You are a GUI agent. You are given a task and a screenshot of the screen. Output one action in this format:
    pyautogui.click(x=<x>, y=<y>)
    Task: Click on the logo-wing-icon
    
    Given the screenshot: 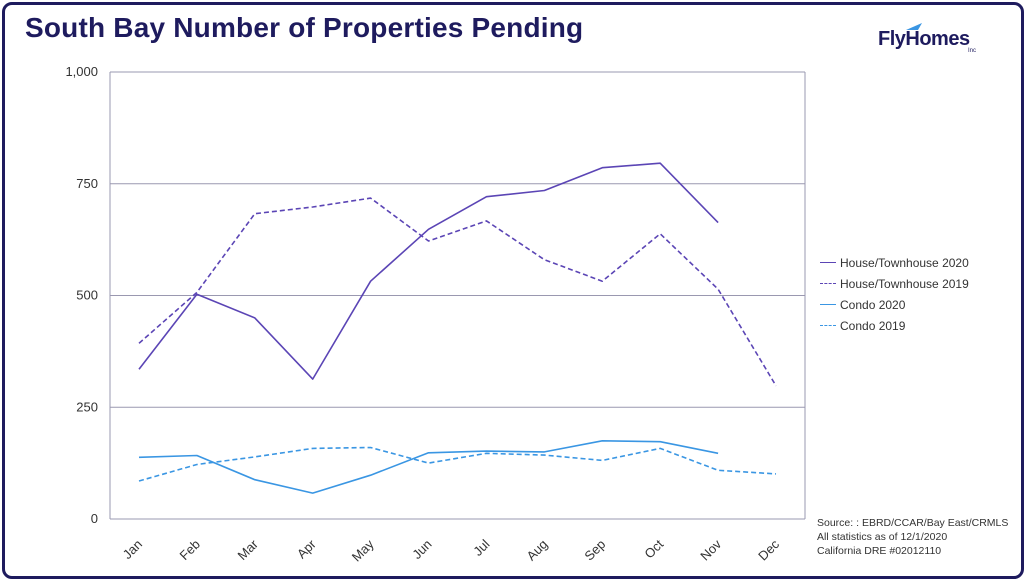 What is the action you would take?
    pyautogui.click(x=914, y=26)
    